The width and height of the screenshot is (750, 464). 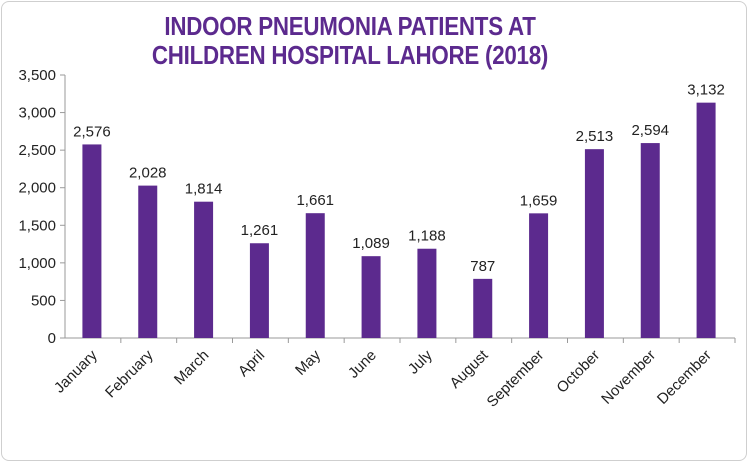 I want to click on y-tick-label: 500, so click(x=43, y=300).